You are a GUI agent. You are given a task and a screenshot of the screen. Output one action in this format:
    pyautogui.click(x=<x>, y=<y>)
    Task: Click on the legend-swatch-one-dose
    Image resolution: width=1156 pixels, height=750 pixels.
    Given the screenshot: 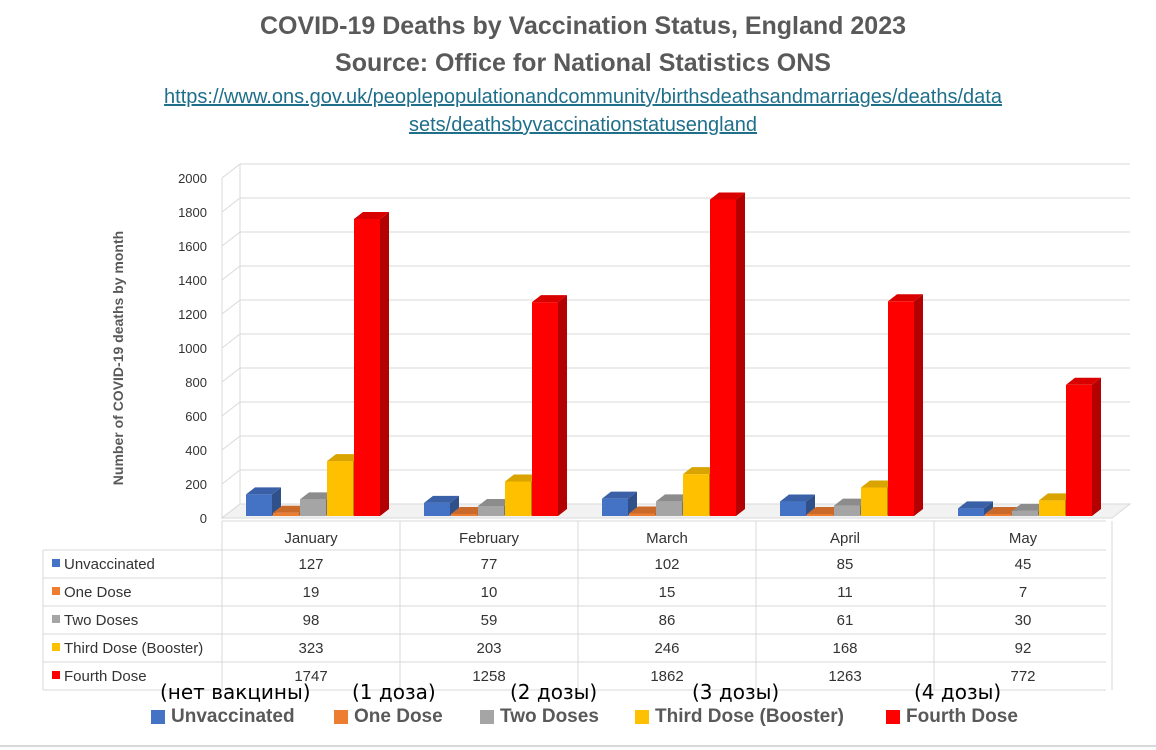 What is the action you would take?
    pyautogui.click(x=341, y=717)
    